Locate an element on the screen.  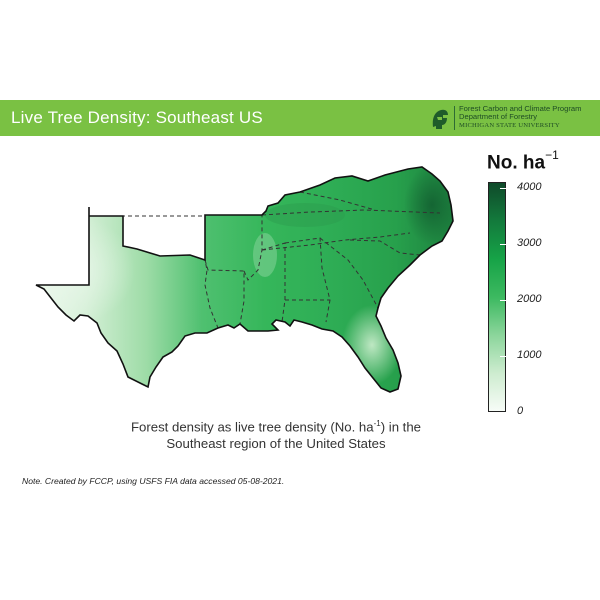
logo-line-department: Department of Forestry is located at coordinates (498, 117).